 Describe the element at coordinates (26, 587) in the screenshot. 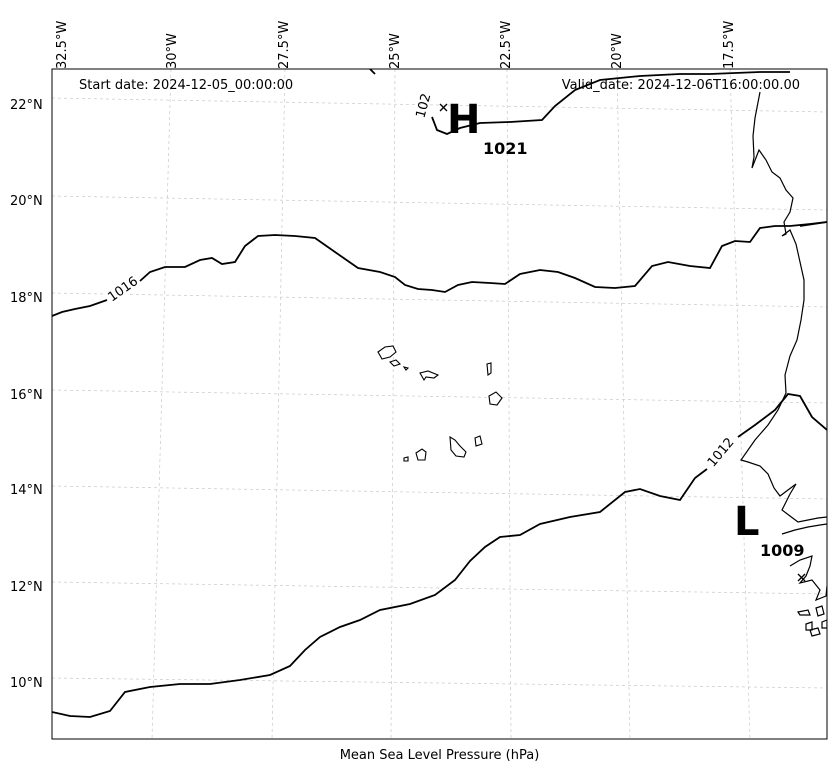

I see `lat-label-12n: 12°N` at that location.